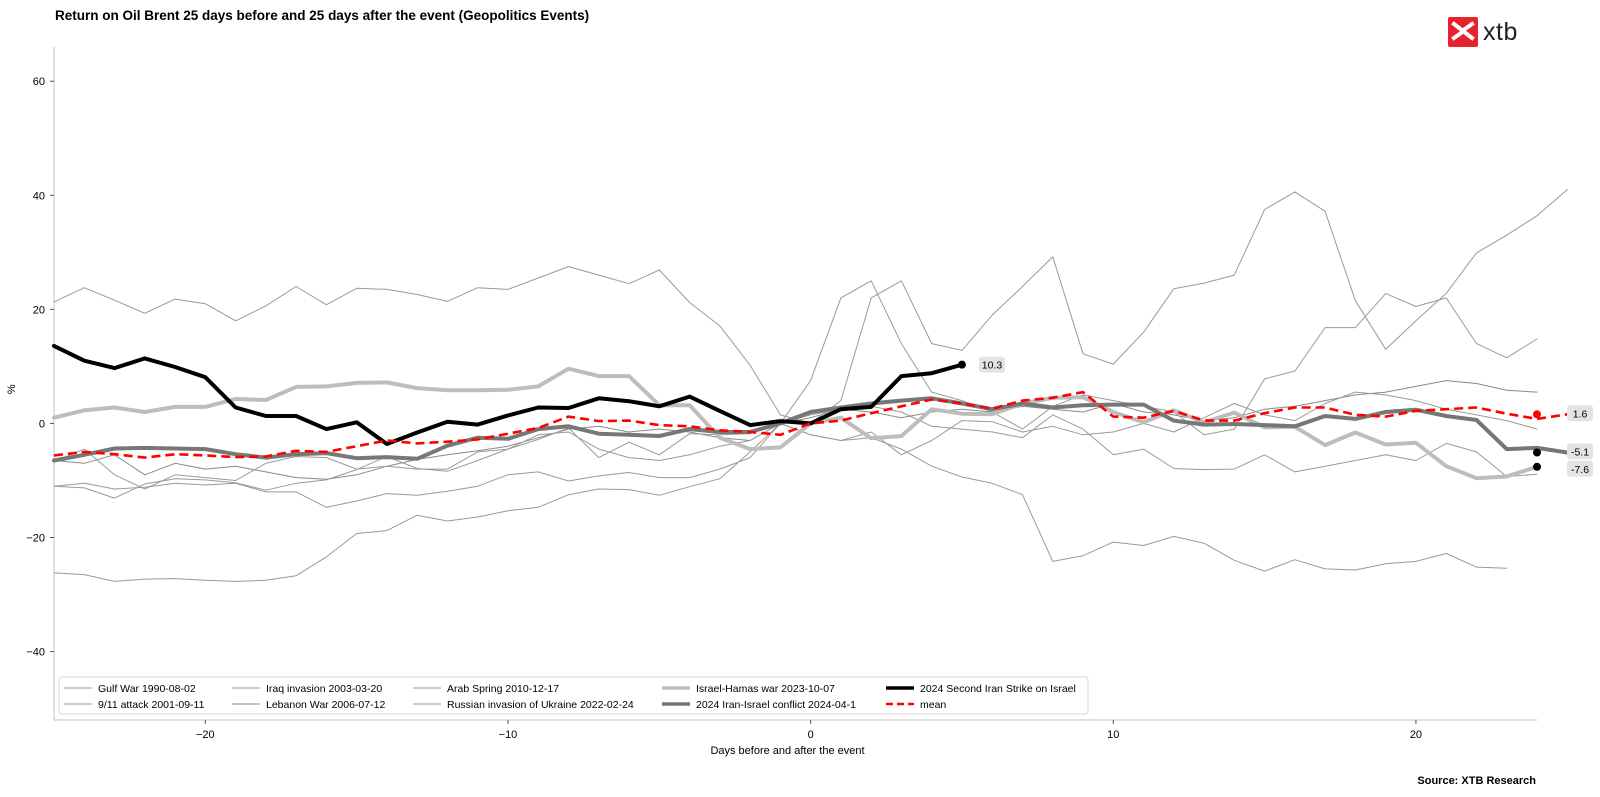 This screenshot has height=797, width=1600. What do you see at coordinates (540, 705) in the screenshot?
I see `legend-label: Russian invasion of Ukraine 2022-02-24` at bounding box center [540, 705].